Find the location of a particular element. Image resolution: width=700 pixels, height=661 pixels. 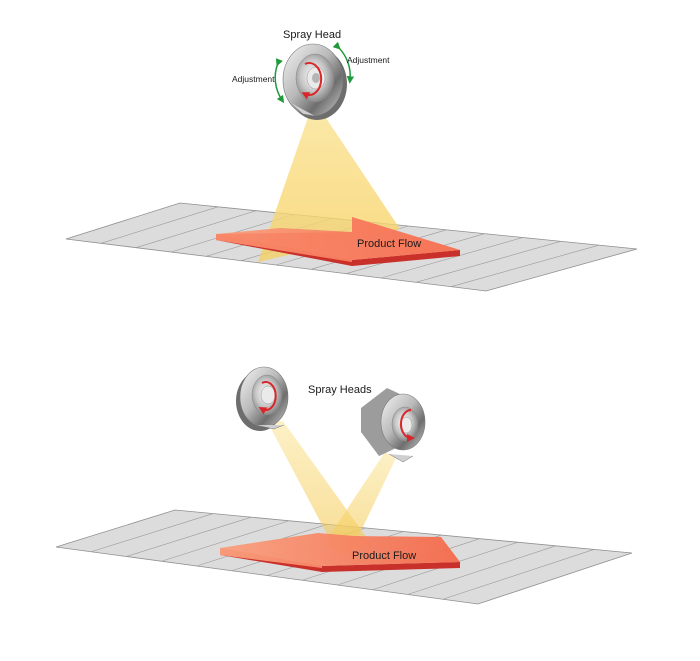

spray-head-label: Spray Head is located at coordinates (312, 35).